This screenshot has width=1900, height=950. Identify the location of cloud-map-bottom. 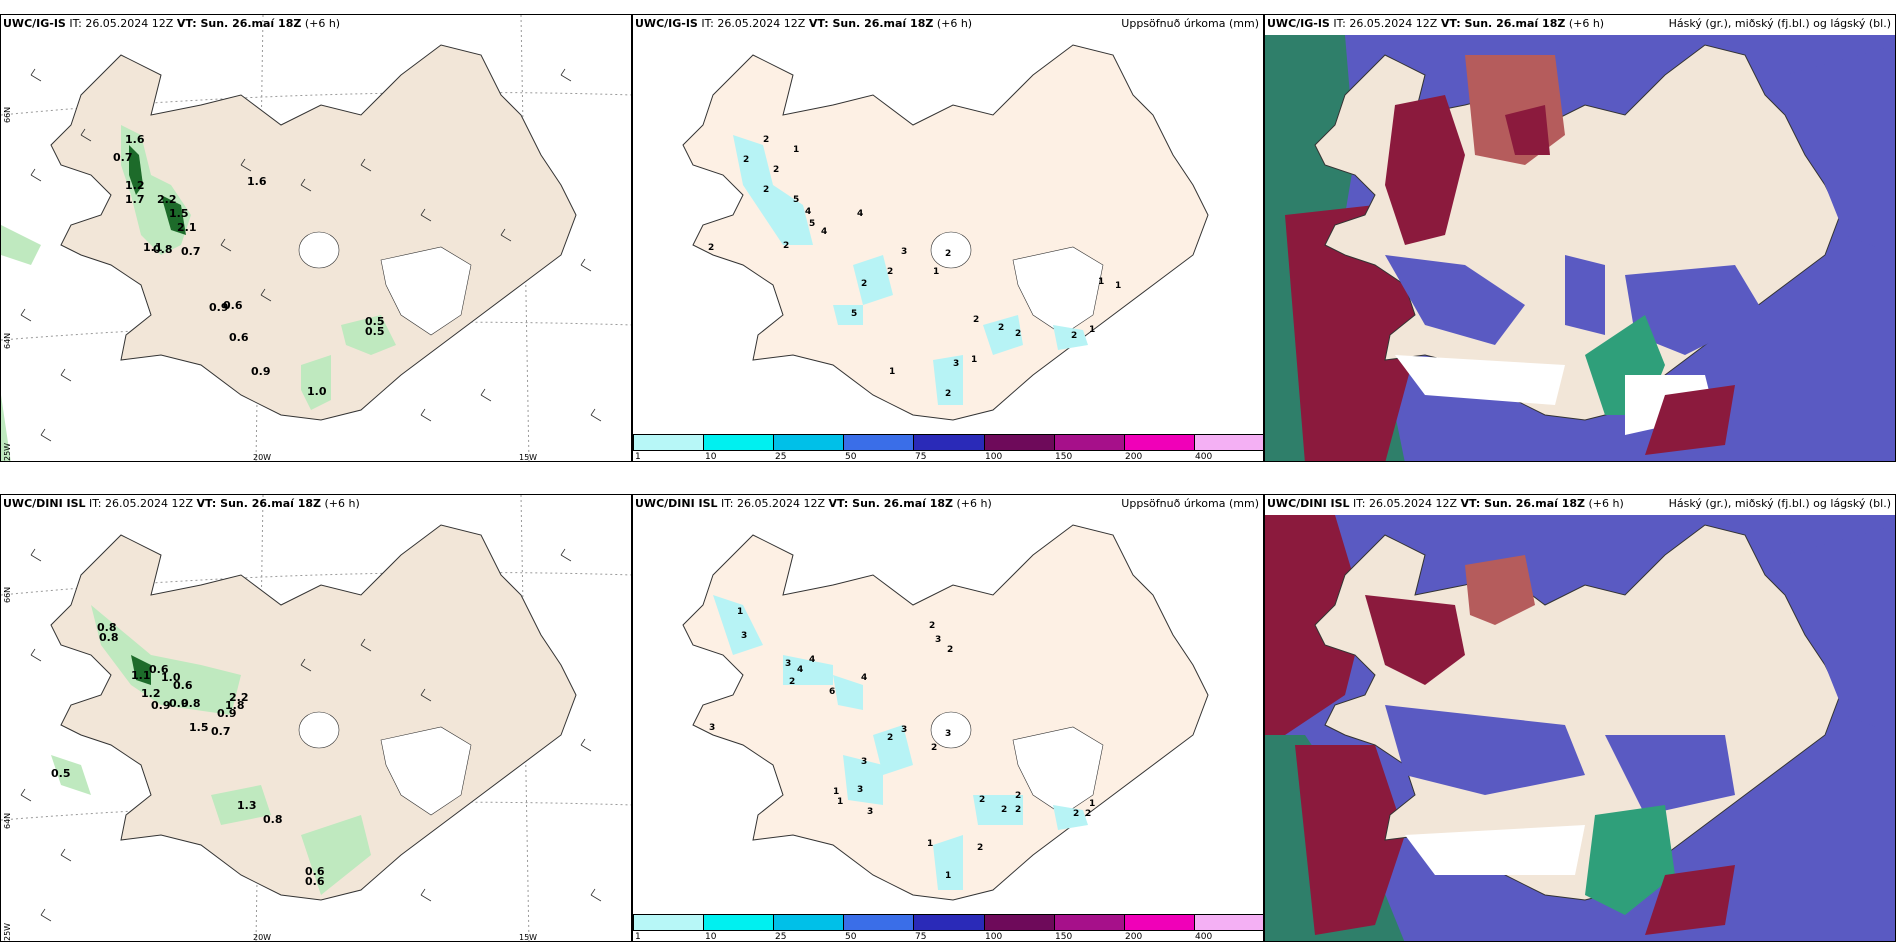
(1580, 728).